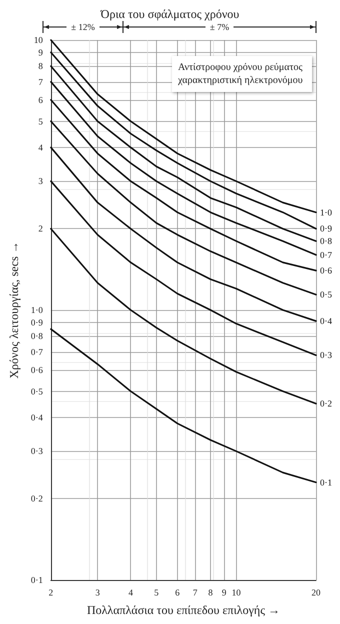 The width and height of the screenshot is (340, 624). What do you see at coordinates (51, 593) in the screenshot?
I see `x-tick-label: 2` at bounding box center [51, 593].